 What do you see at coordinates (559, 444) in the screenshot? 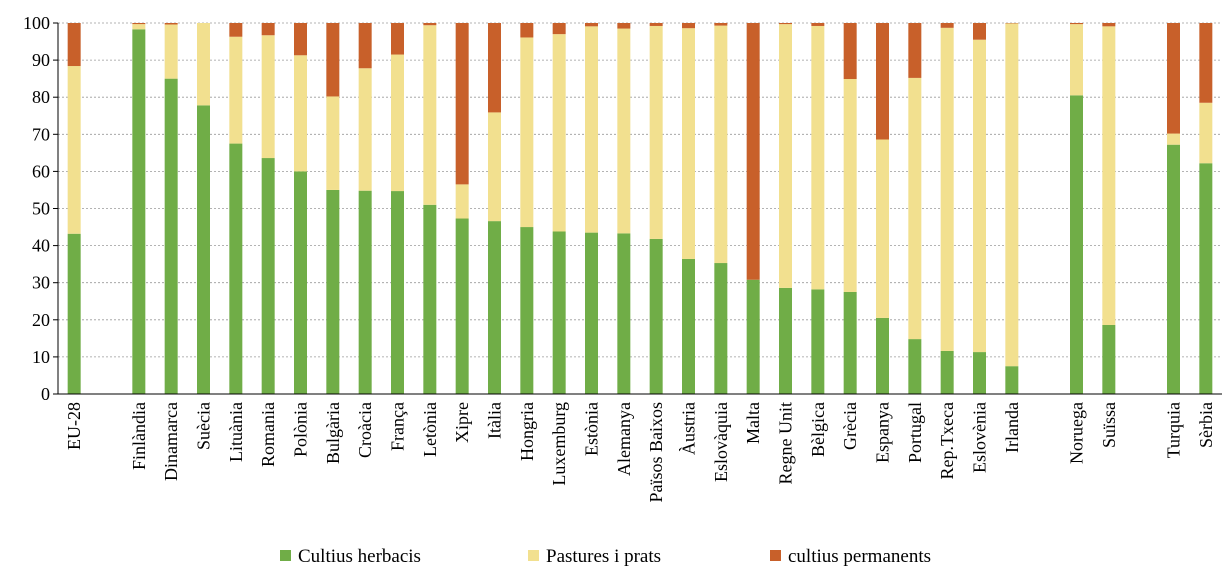
I see `x-tick-label: Luxemburg` at bounding box center [559, 444].